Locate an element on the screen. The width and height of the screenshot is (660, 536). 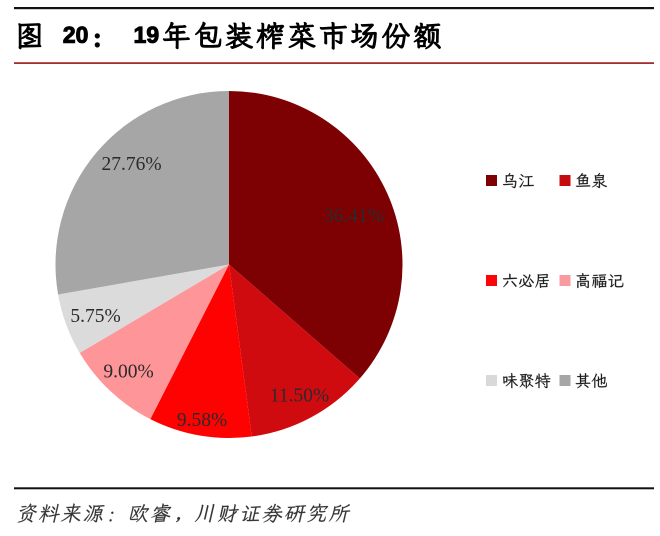
svg-text: 36.41% is located at coordinates (354, 216).